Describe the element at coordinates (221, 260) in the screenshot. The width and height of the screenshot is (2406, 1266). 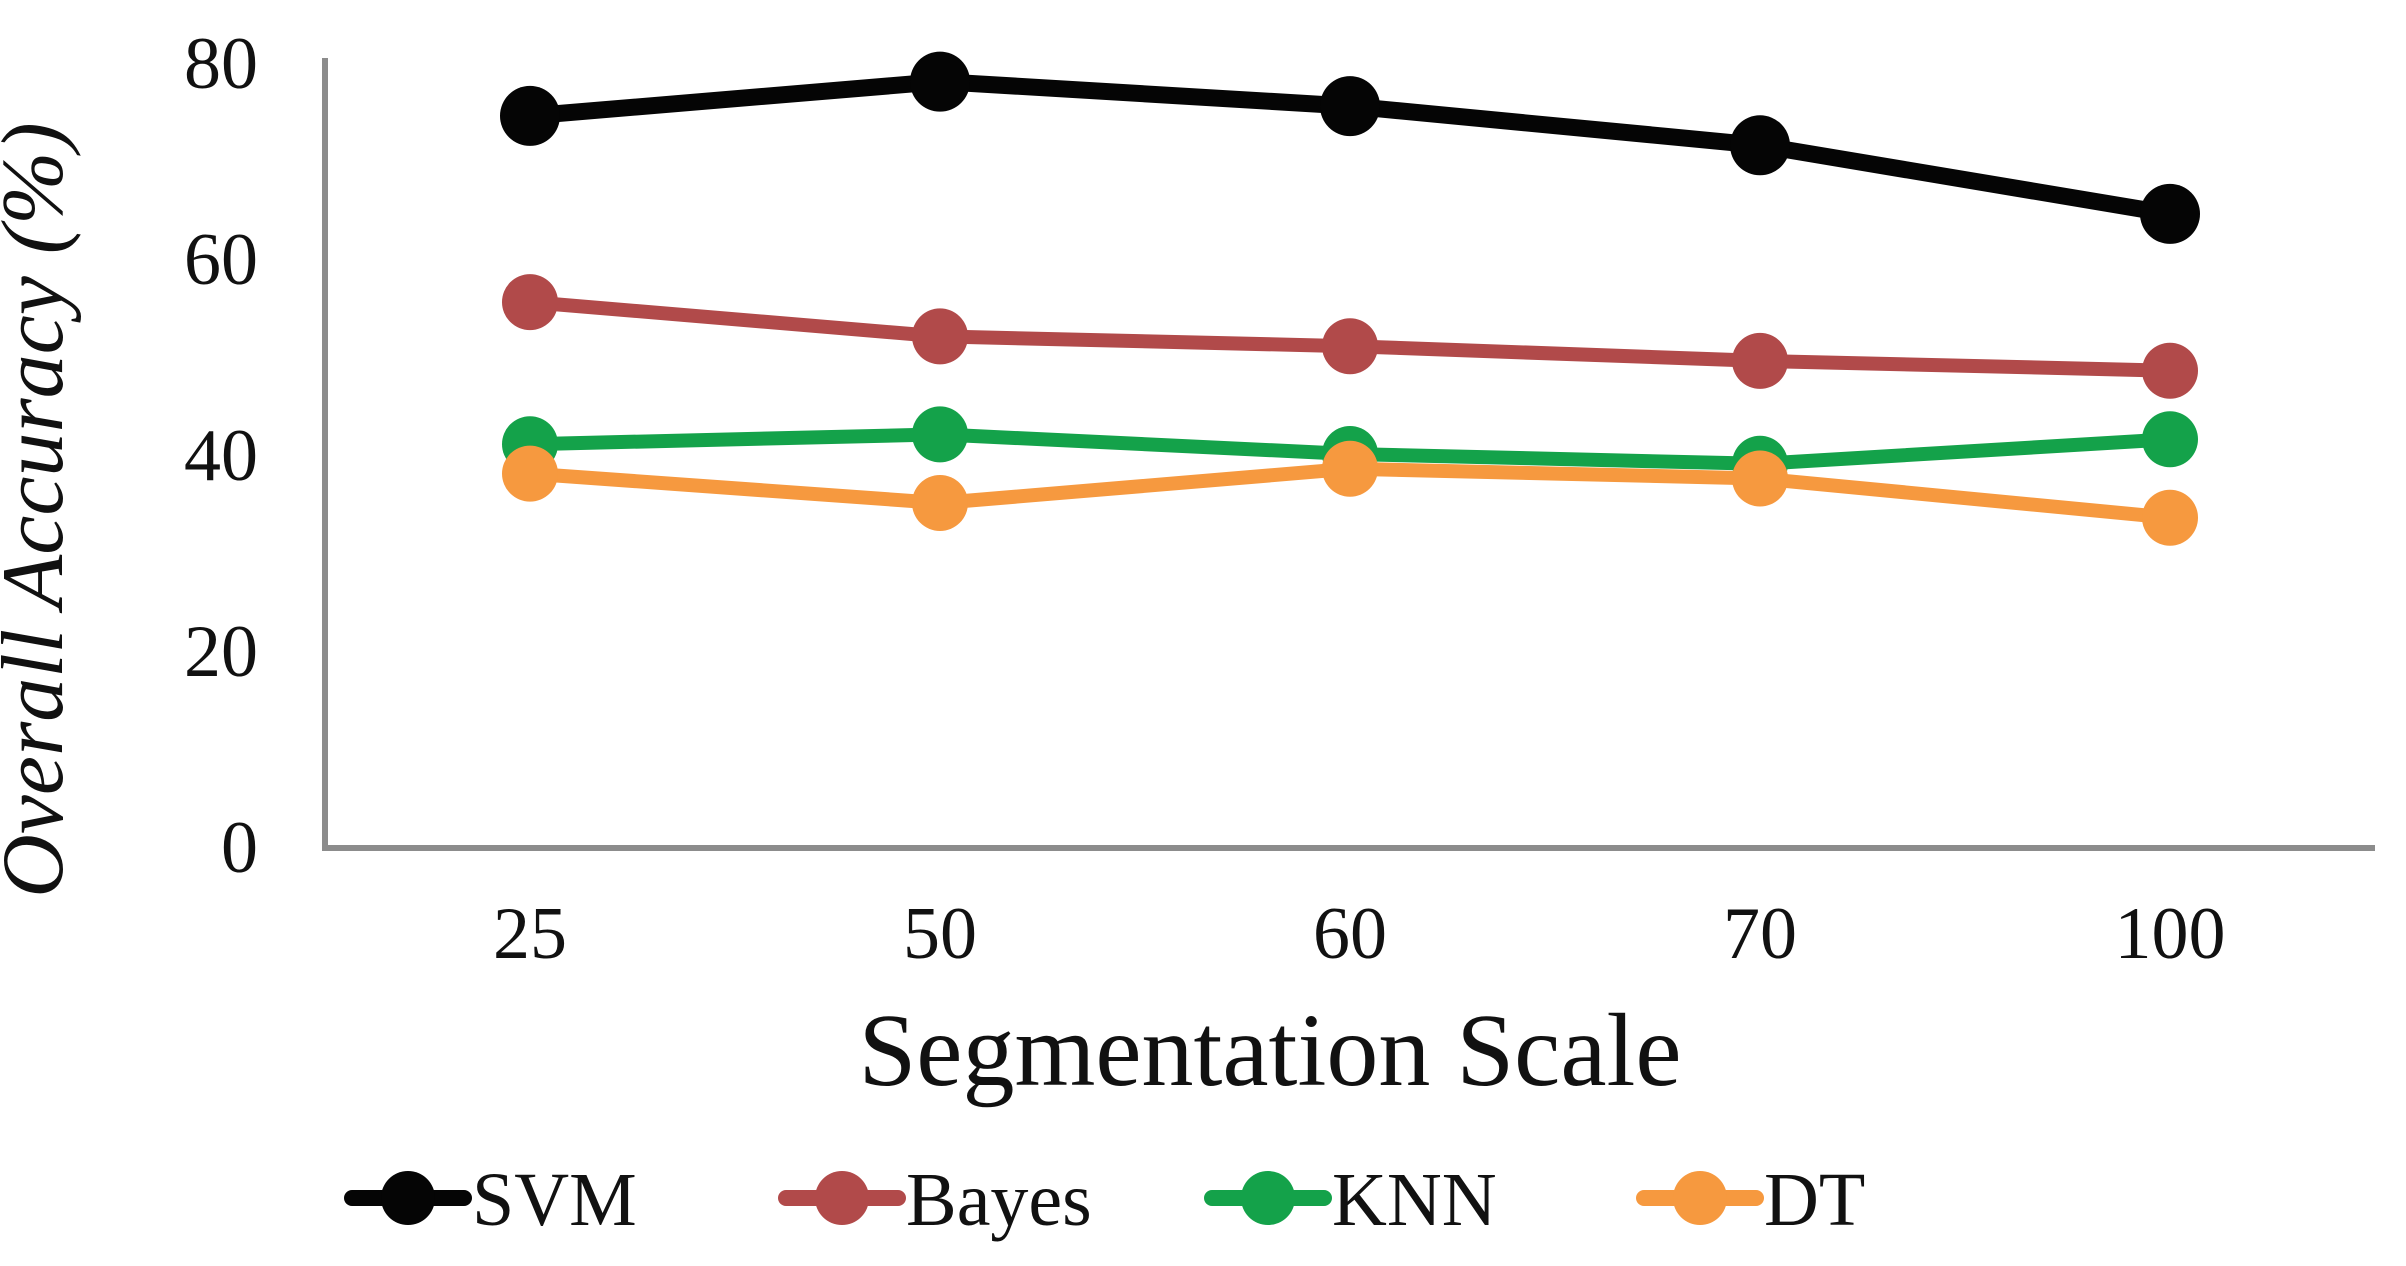
I see `y-tick-label: 60` at that location.